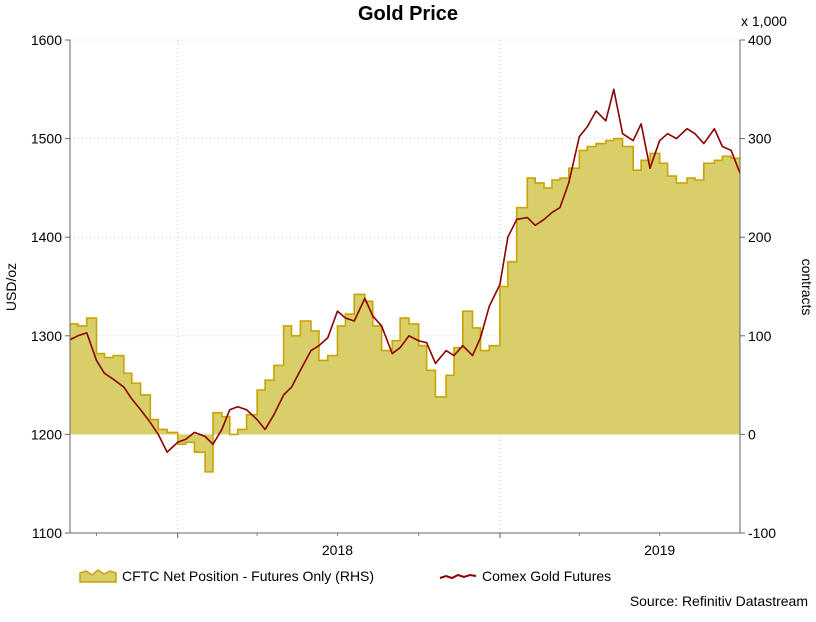  Describe the element at coordinates (46, 139) in the screenshot. I see `left-tick-label: 1500` at that location.